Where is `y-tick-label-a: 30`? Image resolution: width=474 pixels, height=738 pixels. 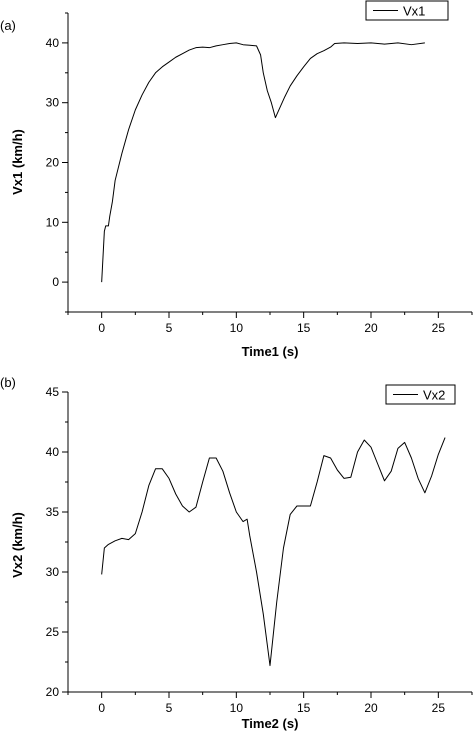 y-tick-label-a: 30 is located at coordinates (53, 103).